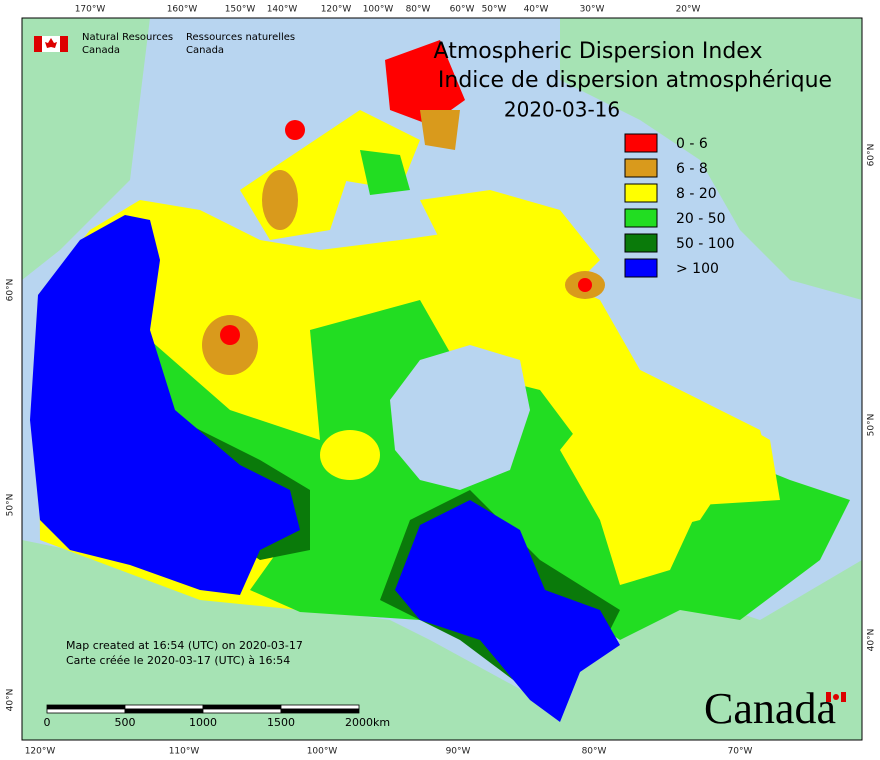  What do you see at coordinates (182, 10) in the screenshot?
I see `lon-label: 160°W` at bounding box center [182, 10].